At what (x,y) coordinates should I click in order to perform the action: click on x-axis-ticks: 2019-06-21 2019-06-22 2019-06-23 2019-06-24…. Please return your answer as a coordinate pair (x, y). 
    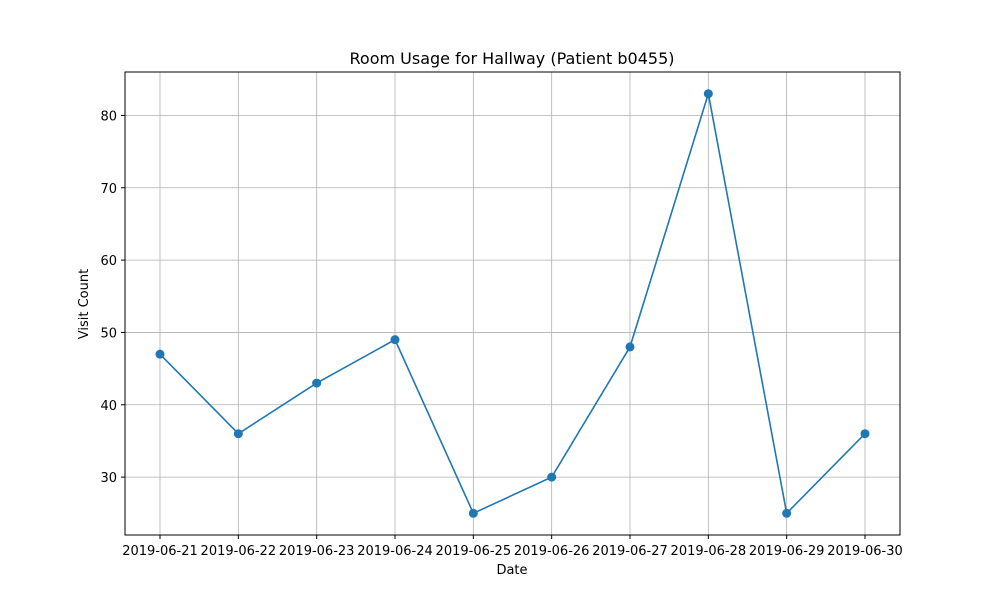
    Looking at the image, I should click on (512, 547).